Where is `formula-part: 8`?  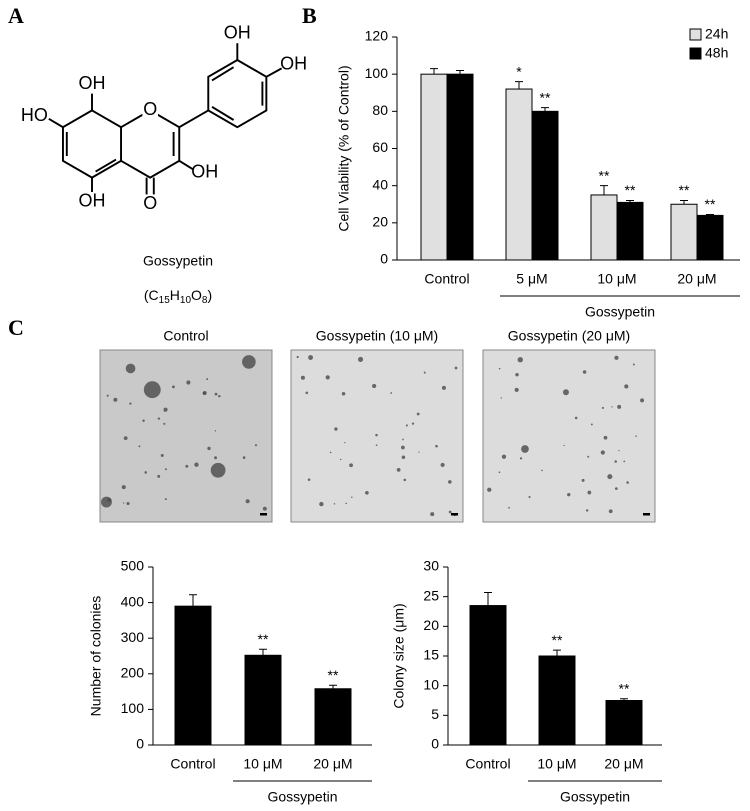
formula-part: 8 is located at coordinates (205, 300).